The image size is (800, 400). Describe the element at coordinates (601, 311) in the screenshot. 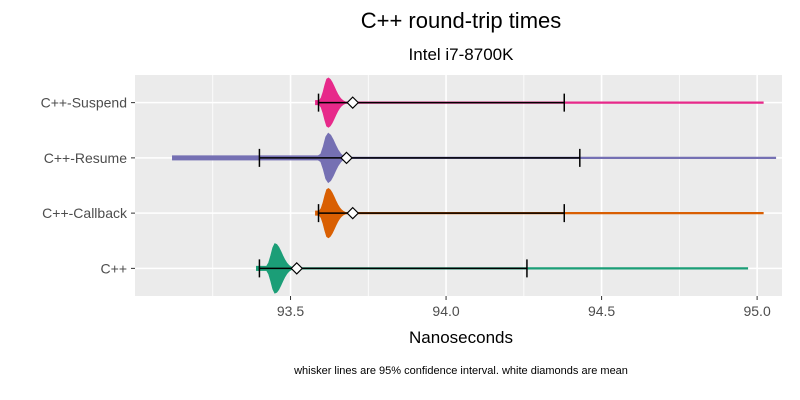

I see `x-tick-label: 94.5` at that location.